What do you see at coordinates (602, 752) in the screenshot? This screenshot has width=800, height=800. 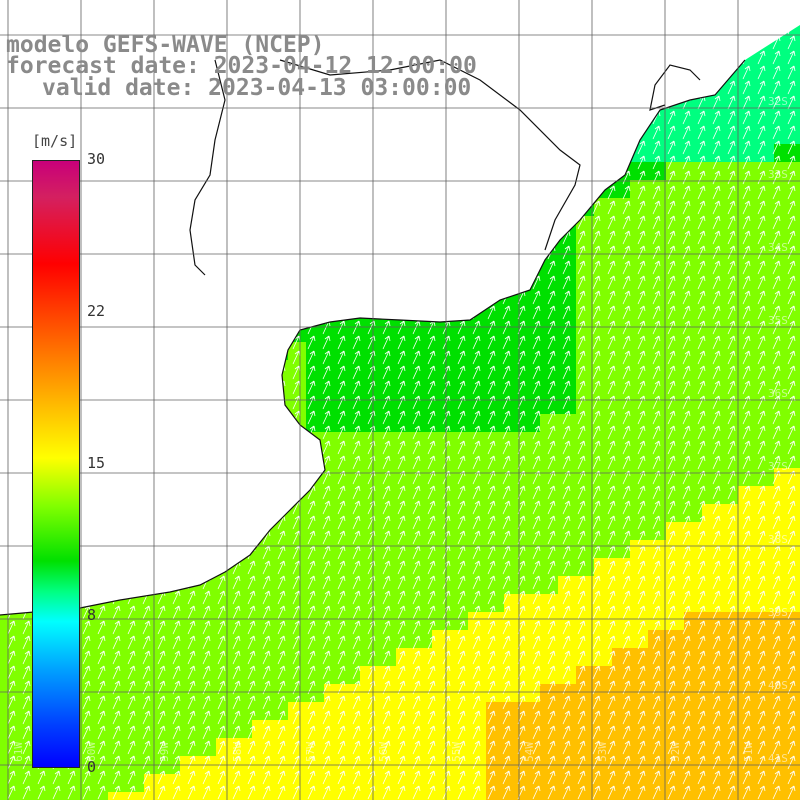 I see `longitude-label: 53W` at bounding box center [602, 752].